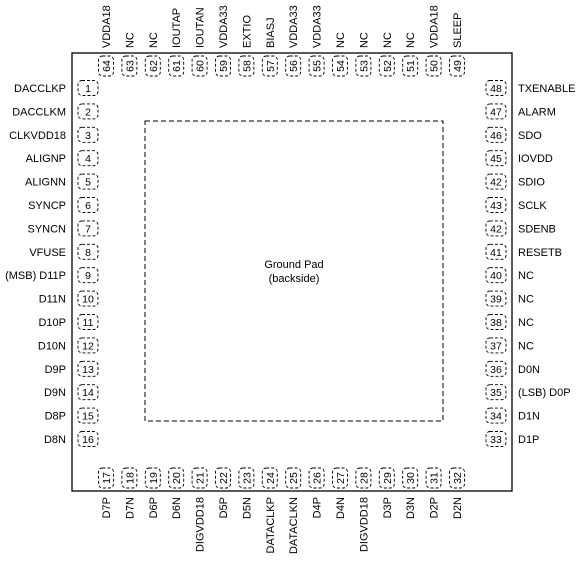 Image resolution: width=583 pixels, height=569 pixels. What do you see at coordinates (154, 478) in the screenshot?
I see `pin-number: 19` at bounding box center [154, 478].